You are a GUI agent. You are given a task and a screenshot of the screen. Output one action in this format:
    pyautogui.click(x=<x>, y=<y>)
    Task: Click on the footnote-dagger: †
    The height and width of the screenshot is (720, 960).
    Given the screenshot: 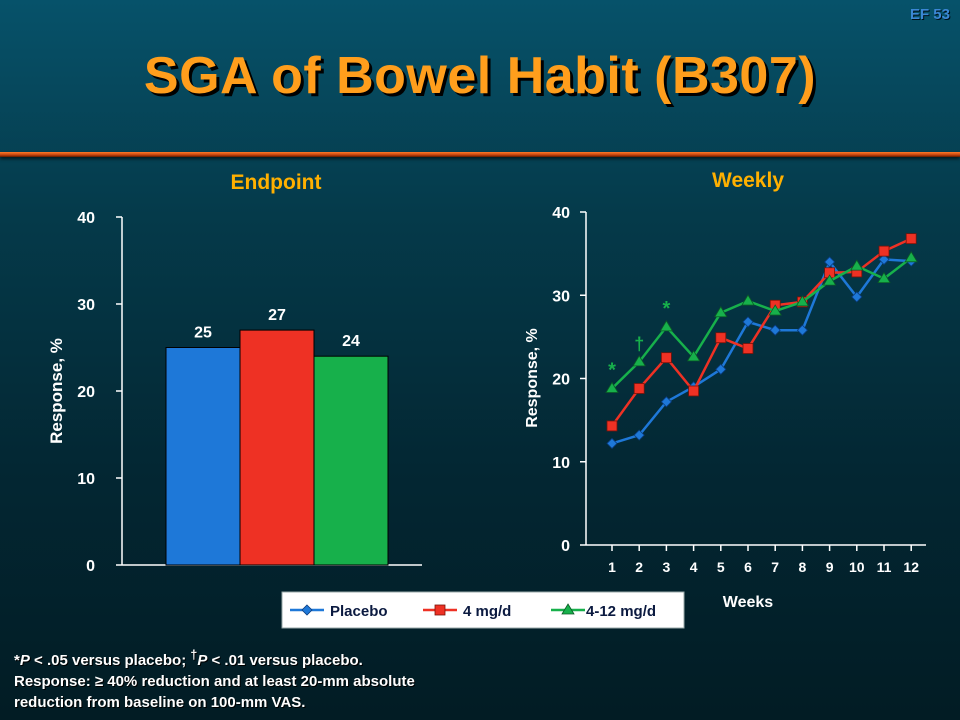 What is the action you would take?
    pyautogui.click(x=194, y=655)
    